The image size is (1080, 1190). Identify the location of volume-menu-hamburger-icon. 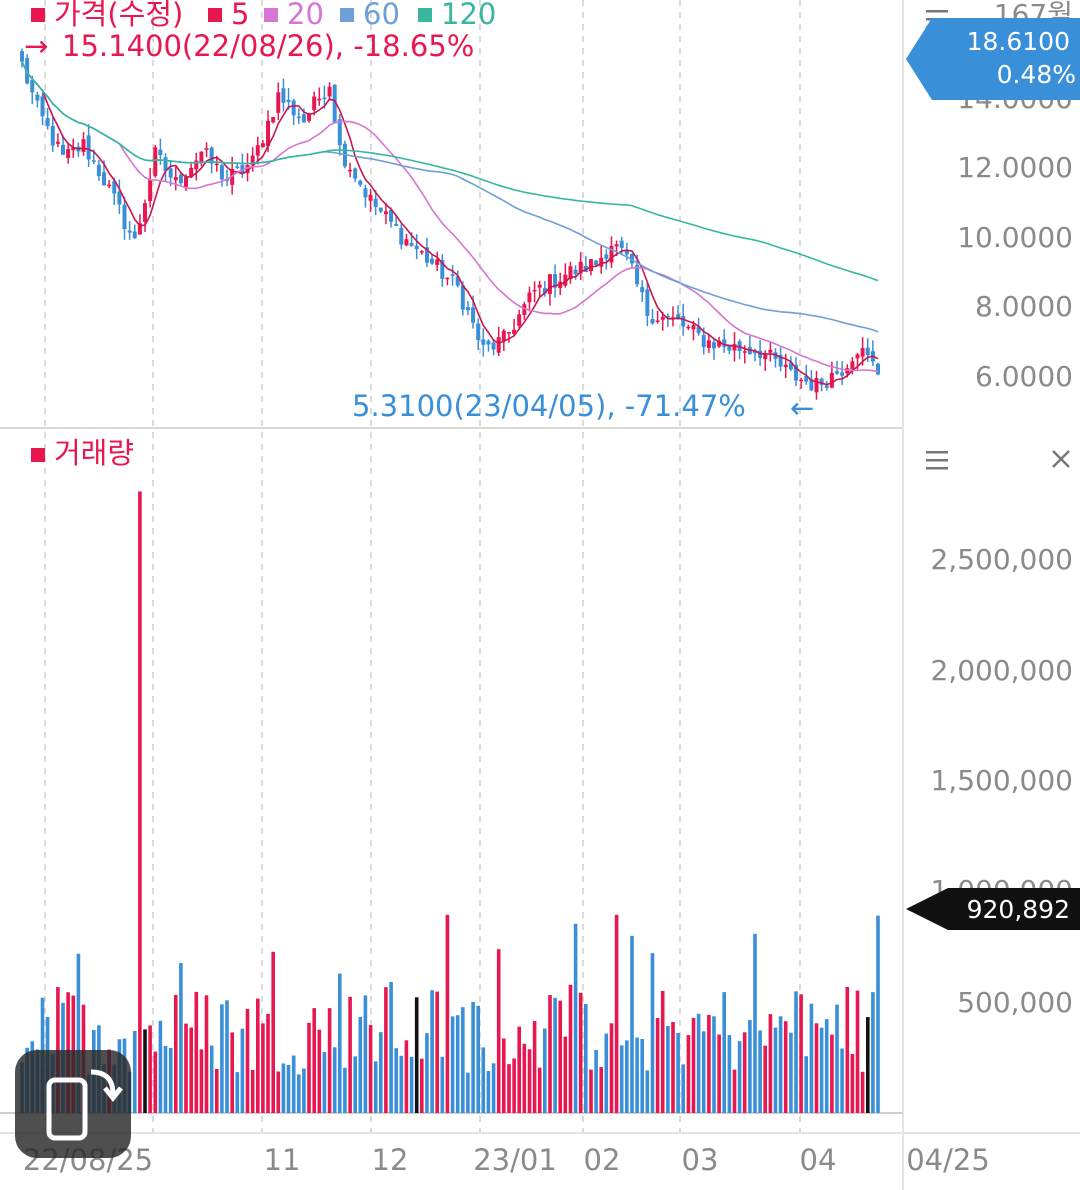
(937, 460).